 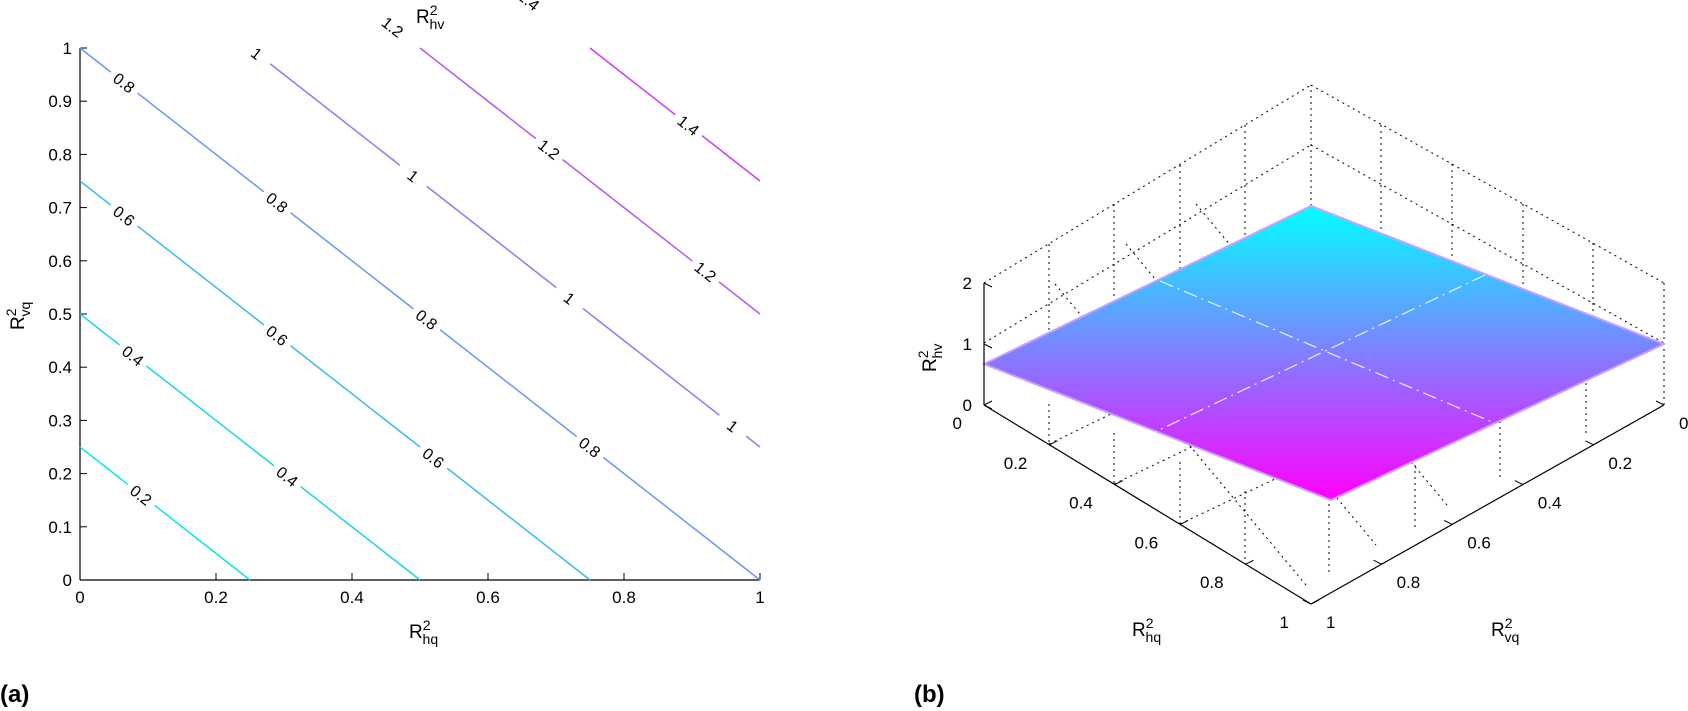 I want to click on panel-label-b: (b), so click(x=929, y=694).